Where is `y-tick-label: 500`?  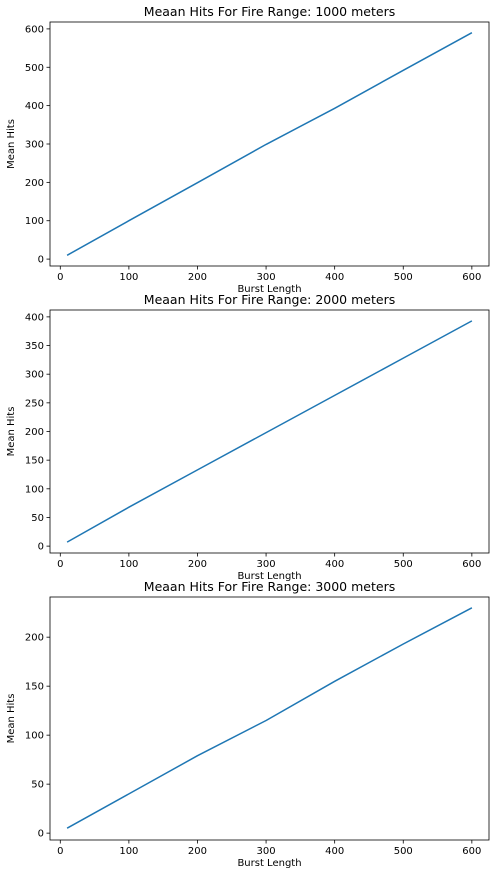
y-tick-label: 500 is located at coordinates (34, 68).